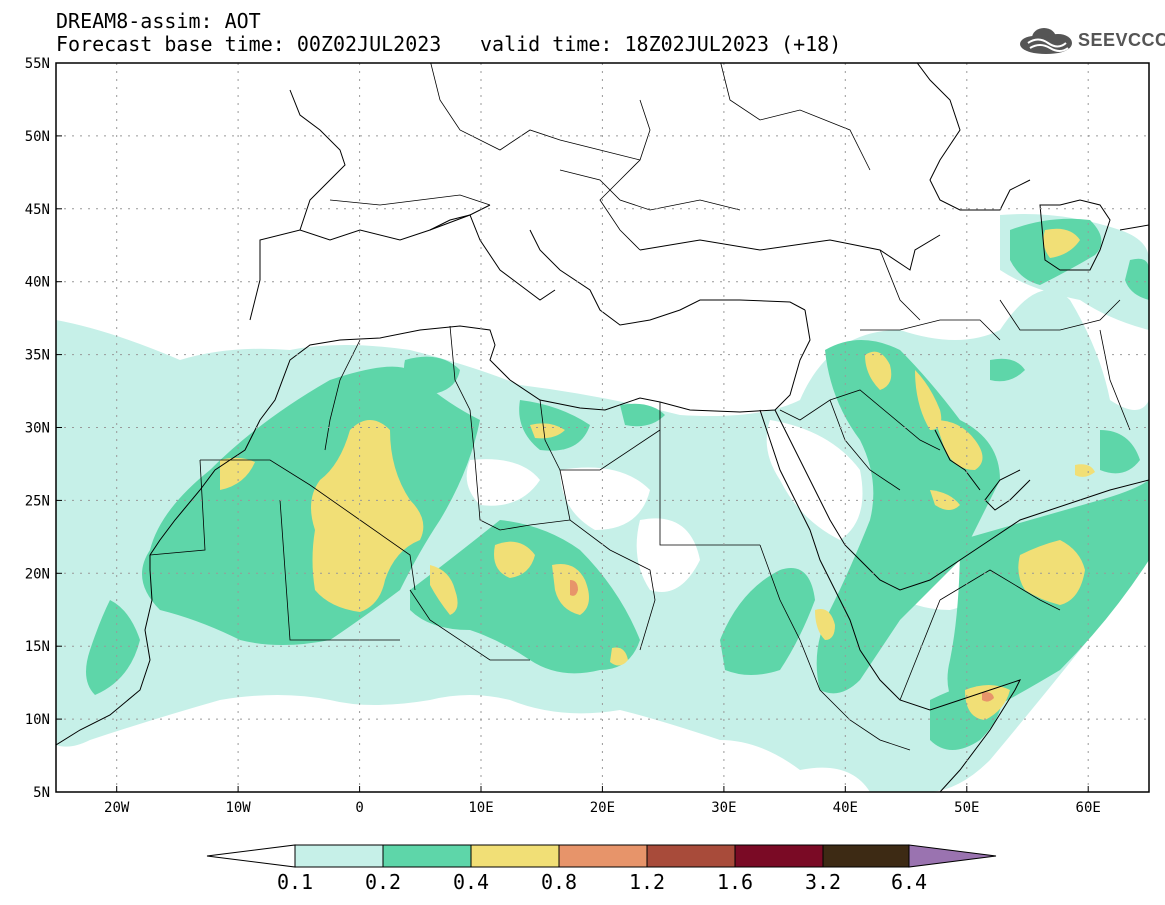 The image size is (1165, 905). Describe the element at coordinates (471, 882) in the screenshot. I see `colorbar-label: 0.4` at that location.